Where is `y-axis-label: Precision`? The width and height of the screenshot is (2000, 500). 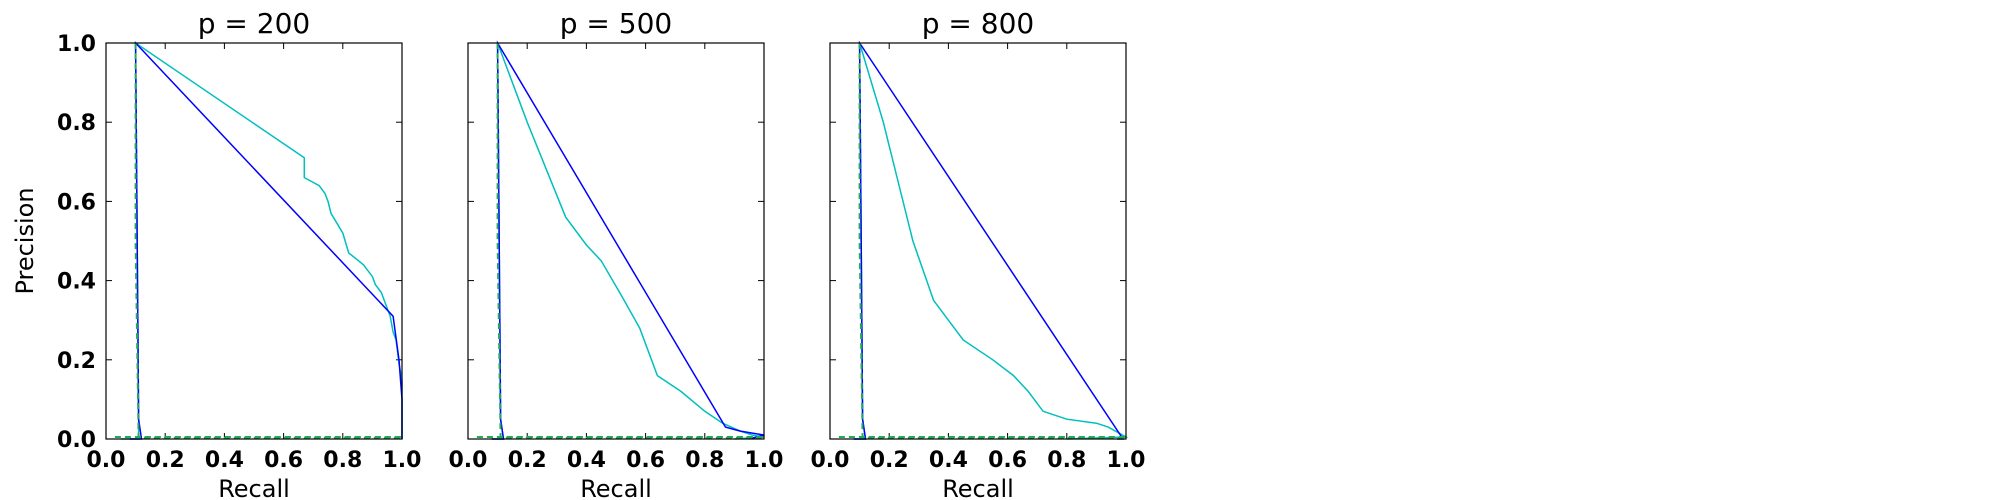
y-axis-label: Precision is located at coordinates (25, 240).